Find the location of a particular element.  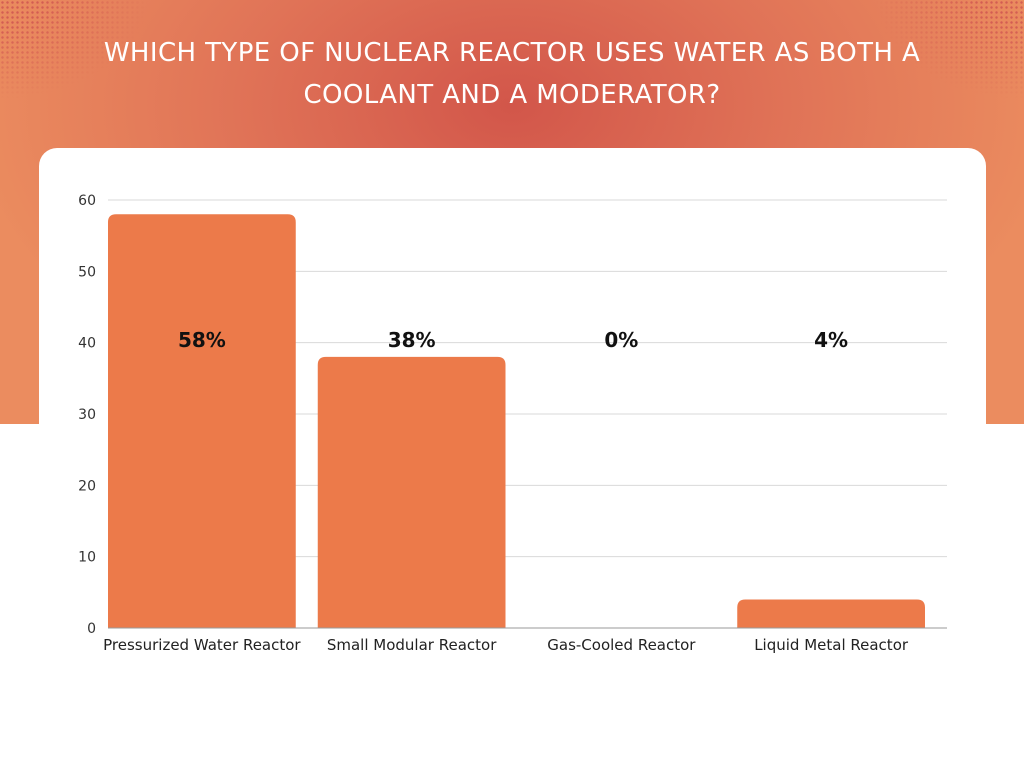

y-tick-label: 40 is located at coordinates (87, 344).